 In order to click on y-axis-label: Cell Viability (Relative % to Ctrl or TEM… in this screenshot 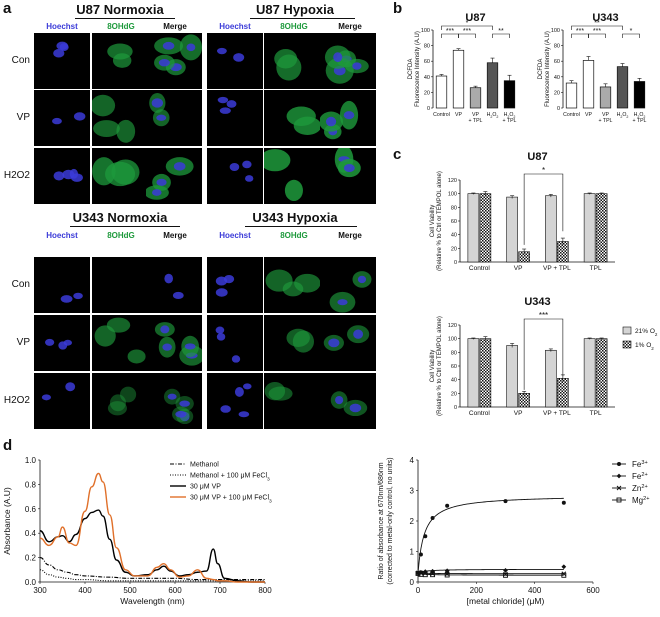, I will do `click(436, 221)`.